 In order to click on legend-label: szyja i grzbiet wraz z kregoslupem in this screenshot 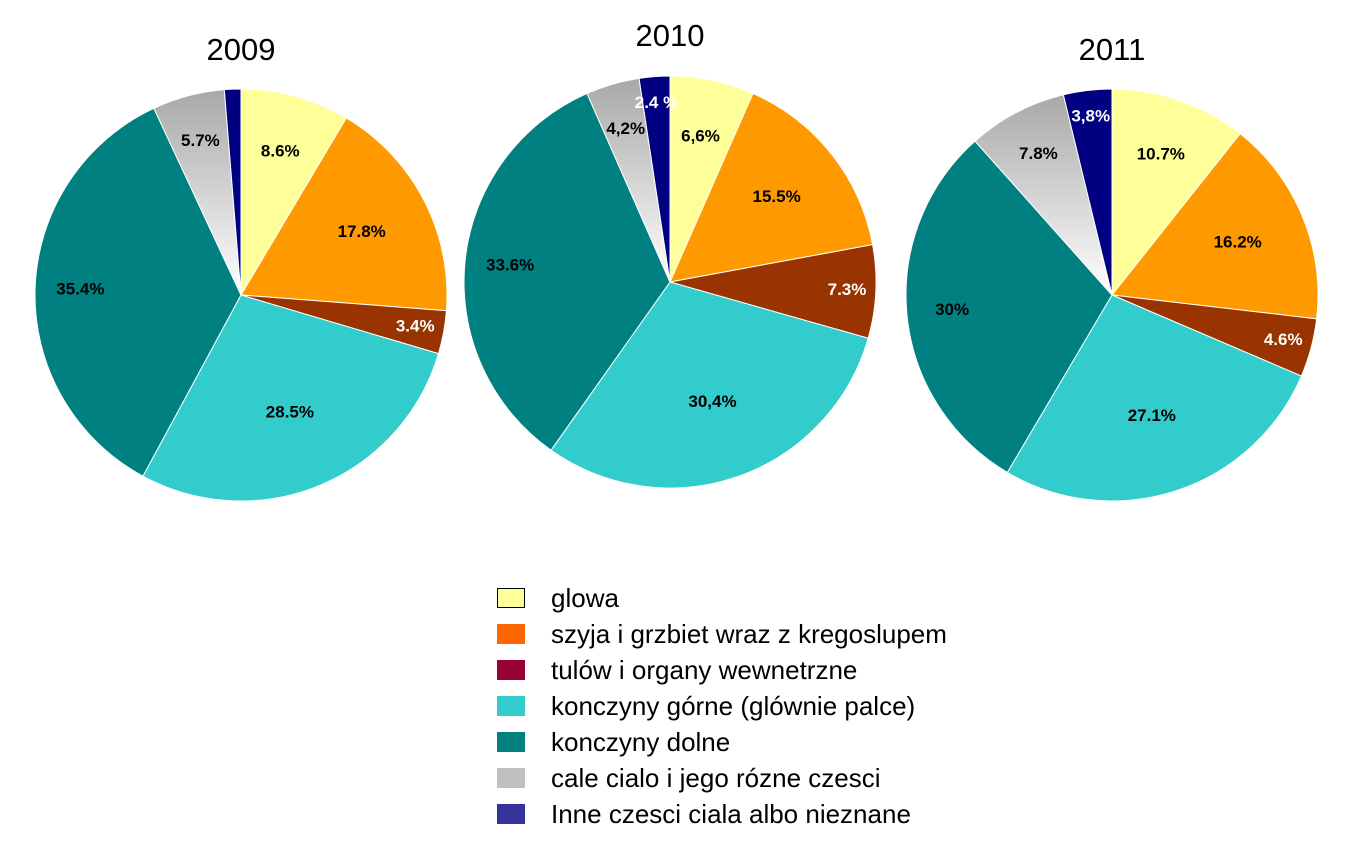, I will do `click(749, 633)`.